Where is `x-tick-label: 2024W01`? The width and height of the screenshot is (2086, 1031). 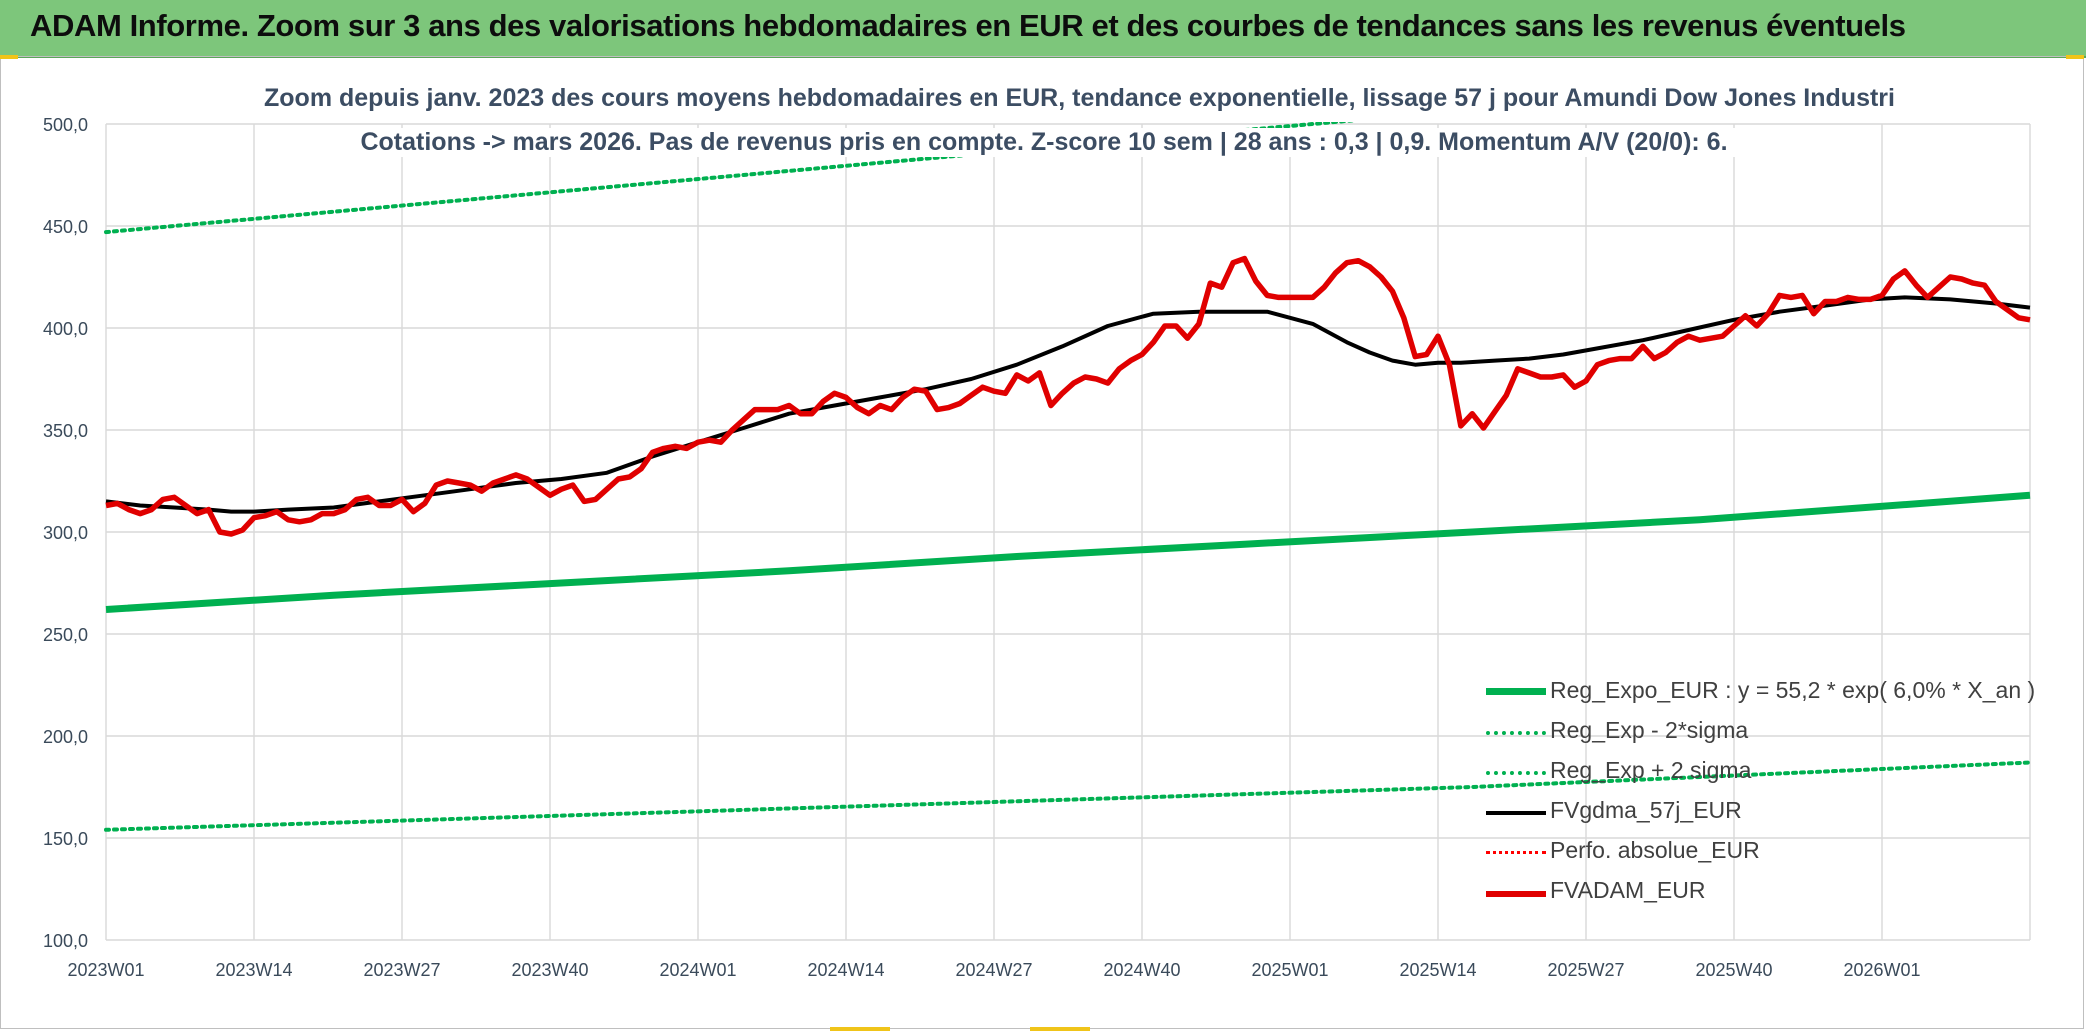 x-tick-label: 2024W01 is located at coordinates (697, 970).